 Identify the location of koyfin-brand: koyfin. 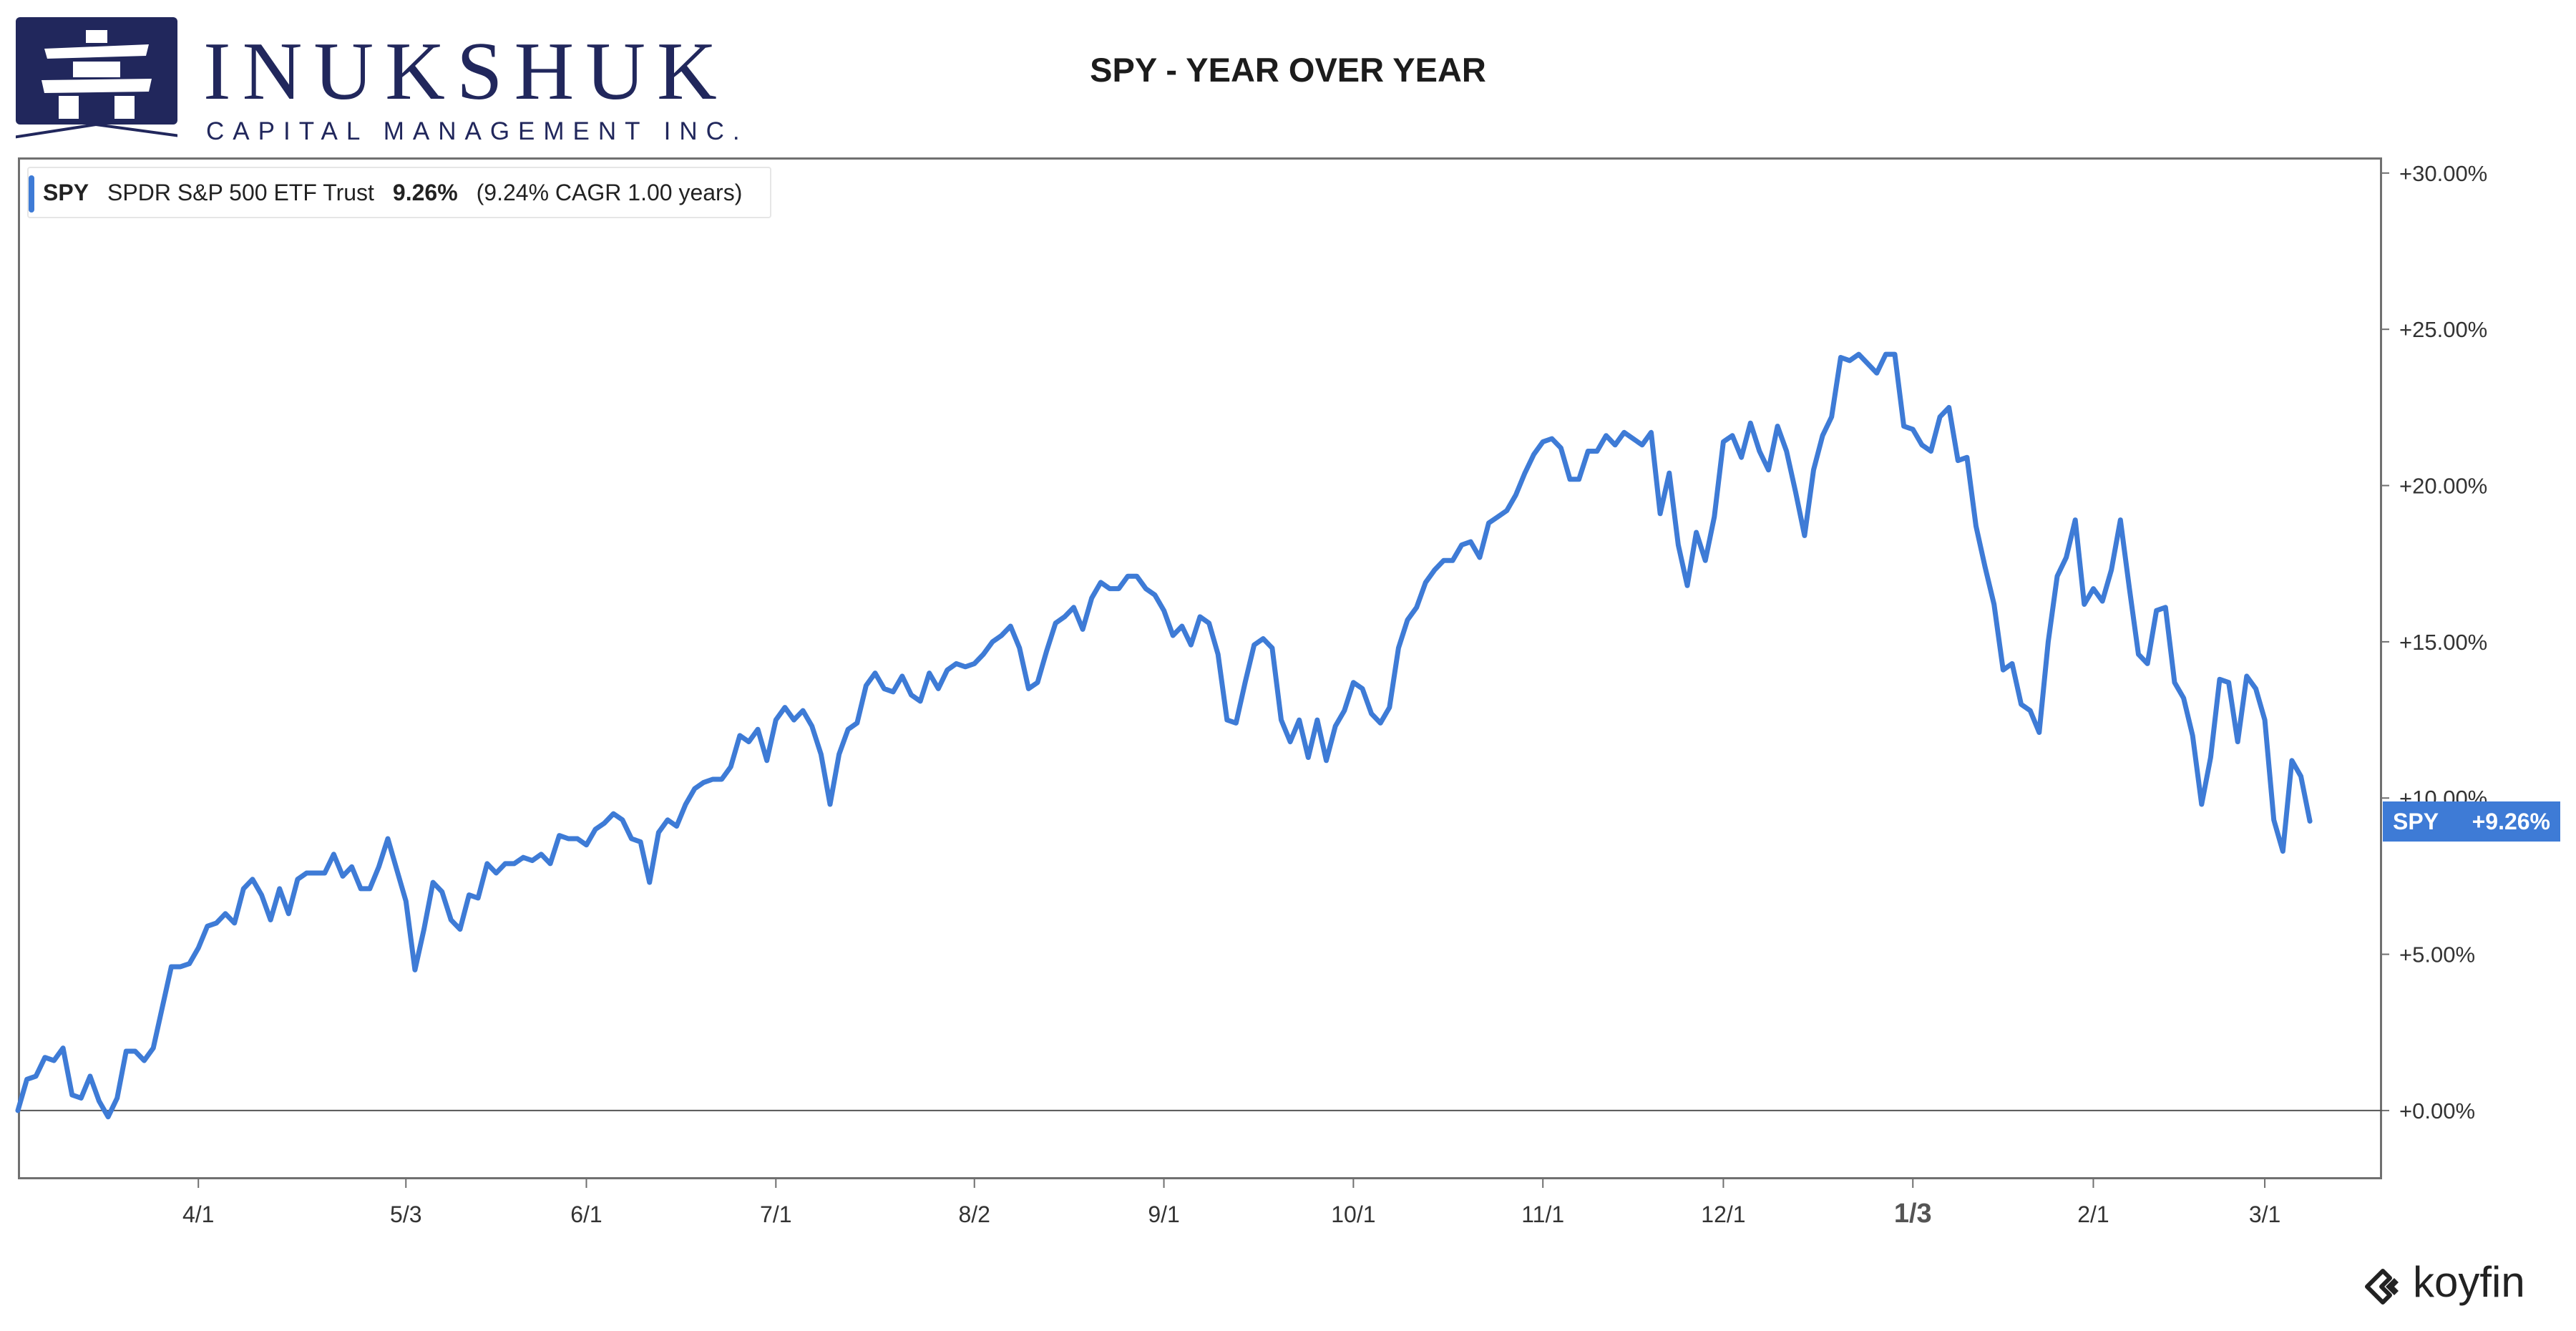
(2461, 1285).